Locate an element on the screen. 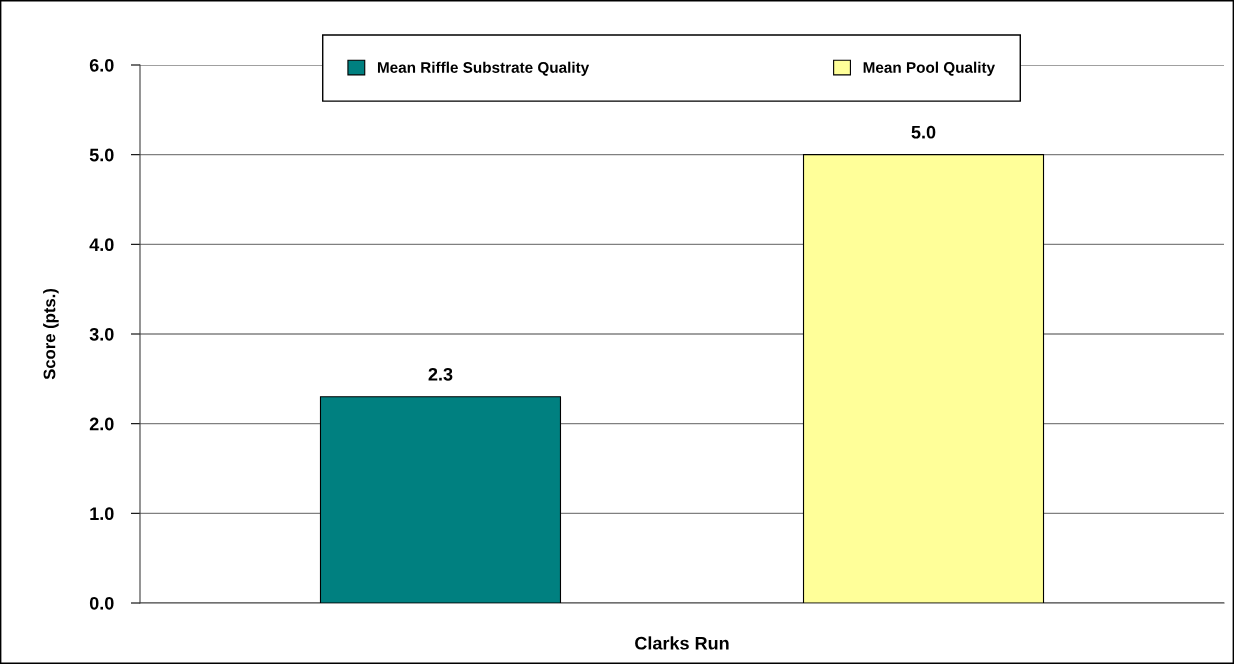 The image size is (1234, 664). y-tick-label: 5.0 is located at coordinates (101, 155).